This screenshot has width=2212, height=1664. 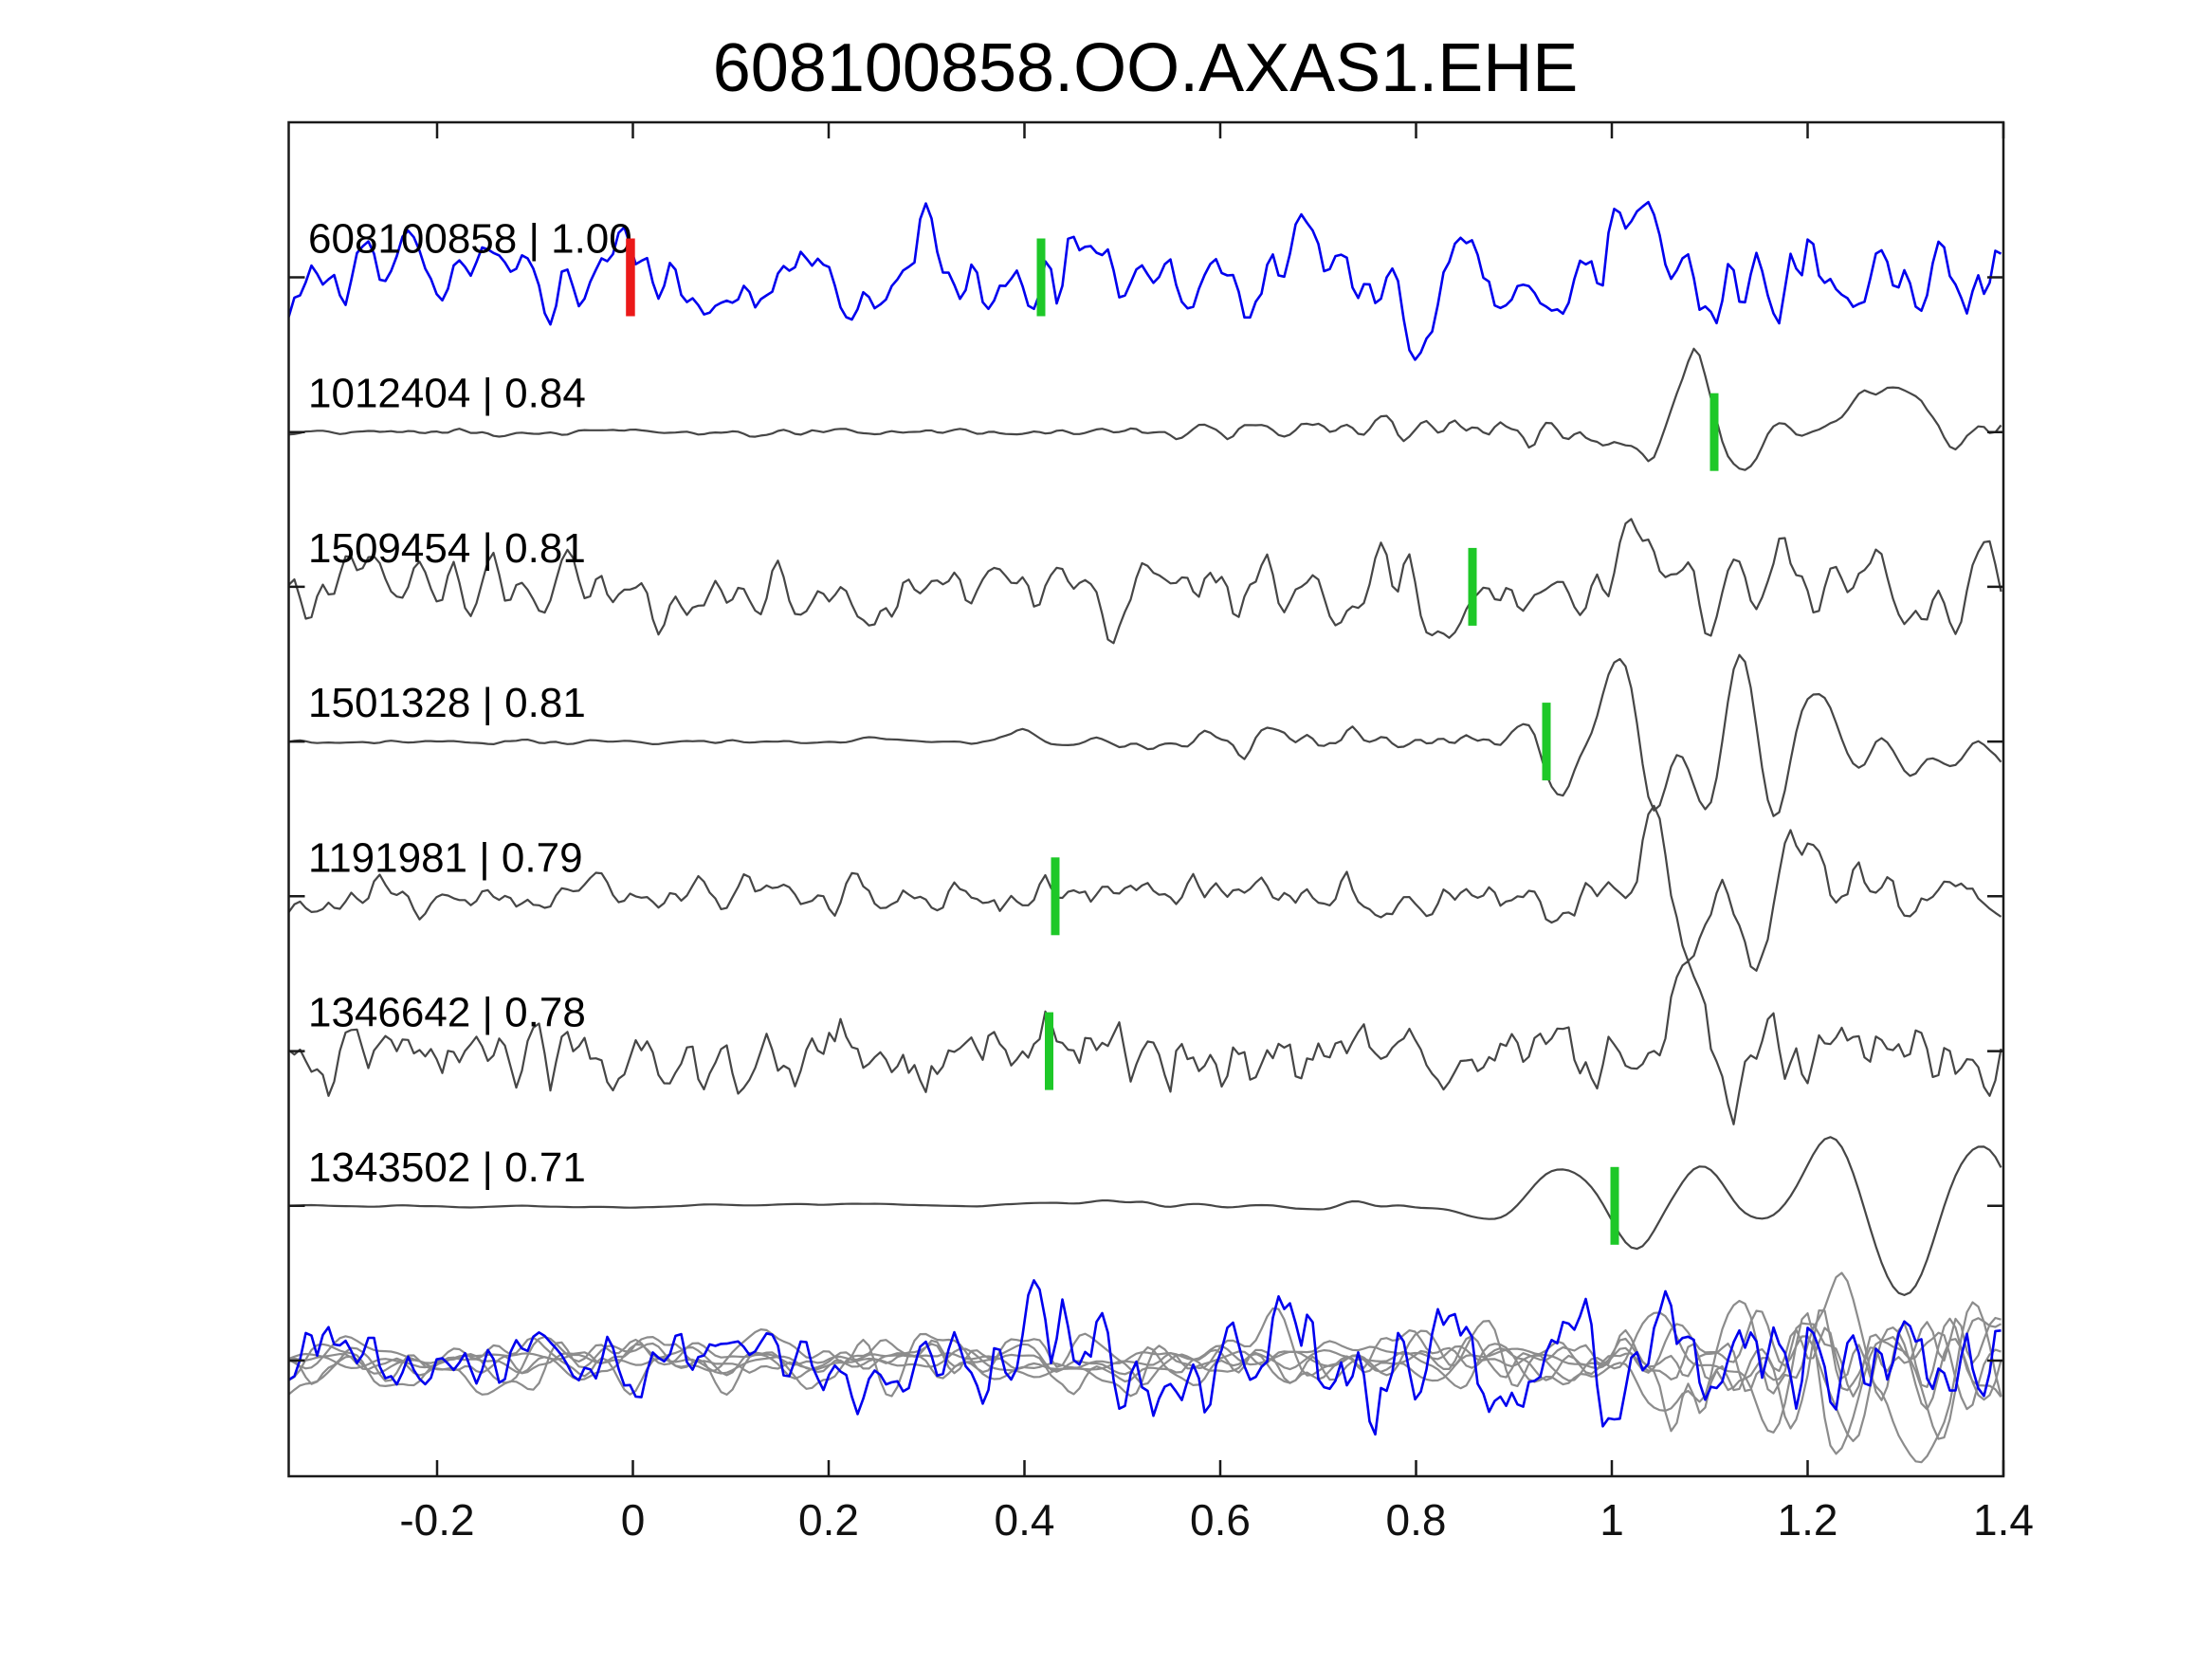 I want to click on svg-text: 1, so click(x=1612, y=1520).